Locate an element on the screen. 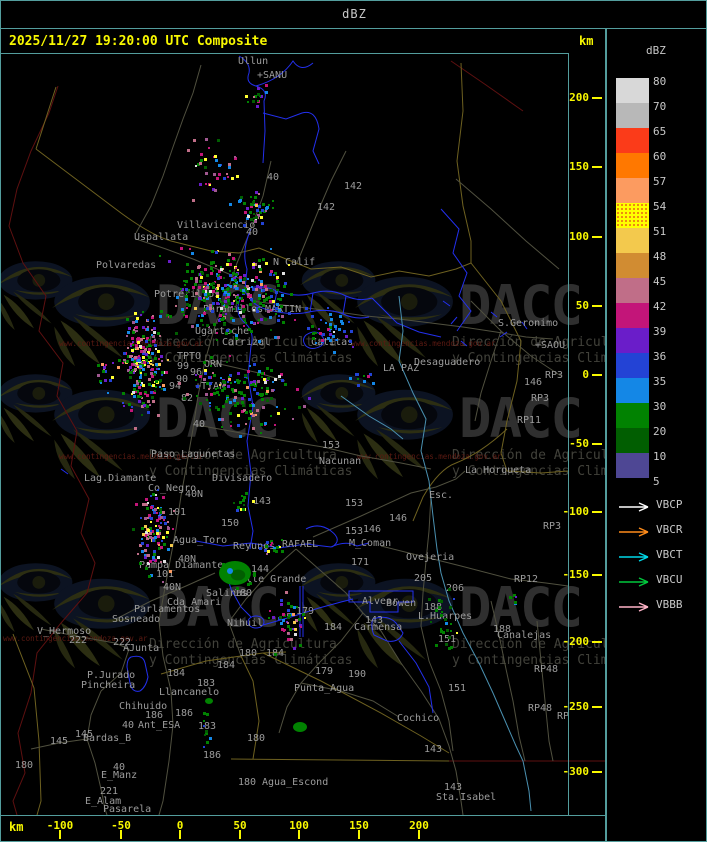  map-label: P.Jurado is located at coordinates (111, 675).